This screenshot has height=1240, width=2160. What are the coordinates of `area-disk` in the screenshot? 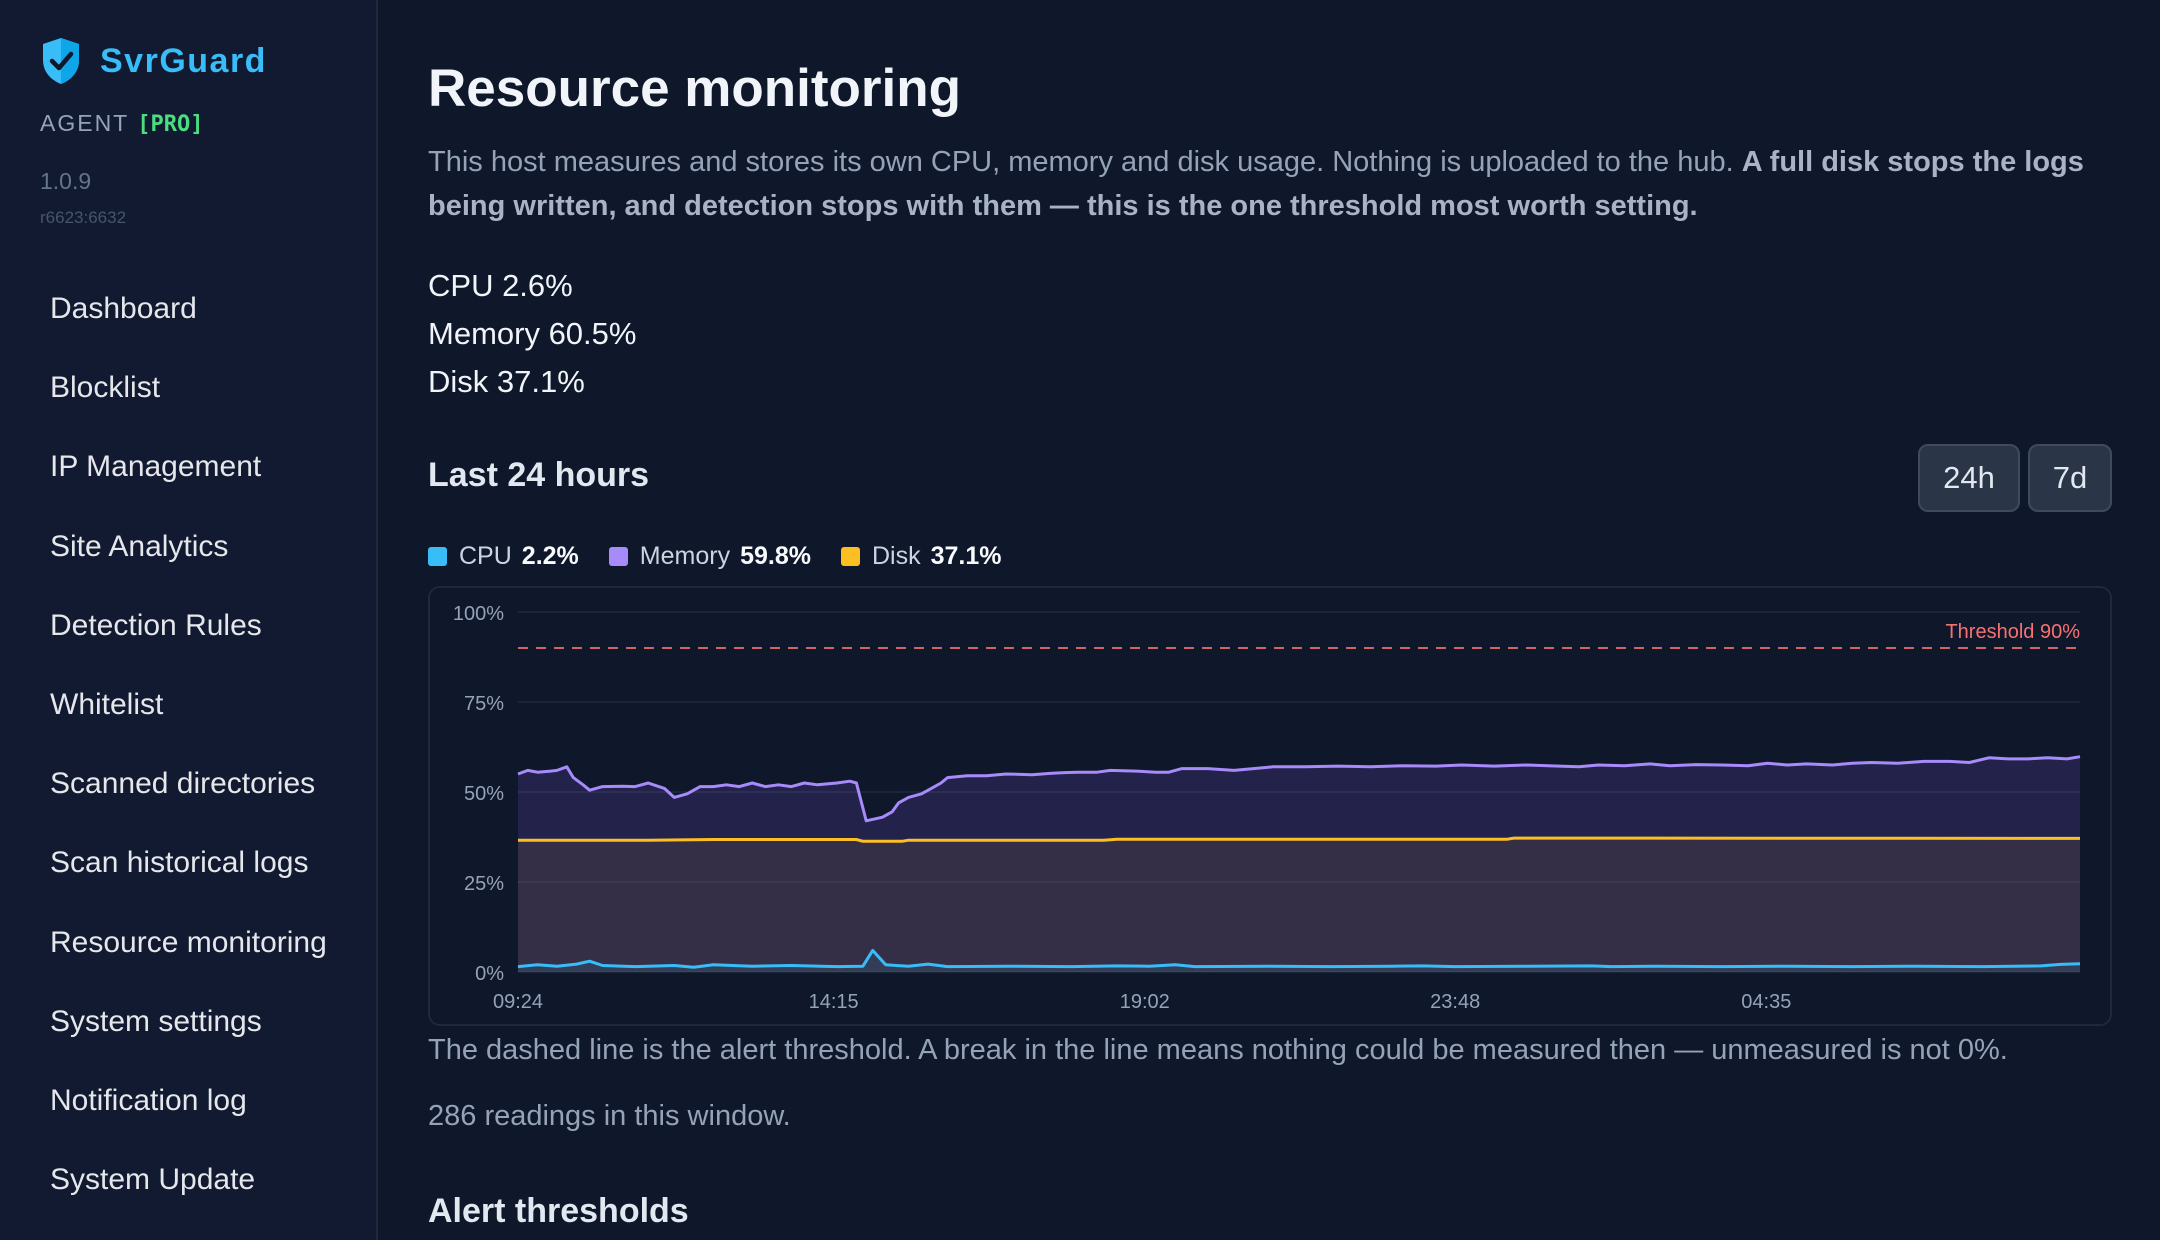 It's located at (1299, 905).